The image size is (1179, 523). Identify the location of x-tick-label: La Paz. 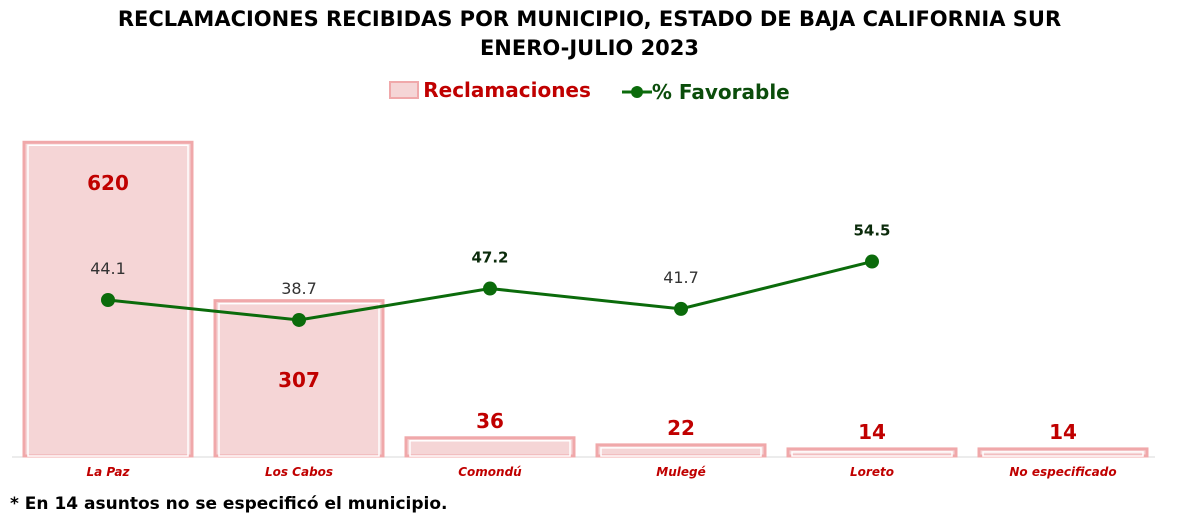
(108, 472).